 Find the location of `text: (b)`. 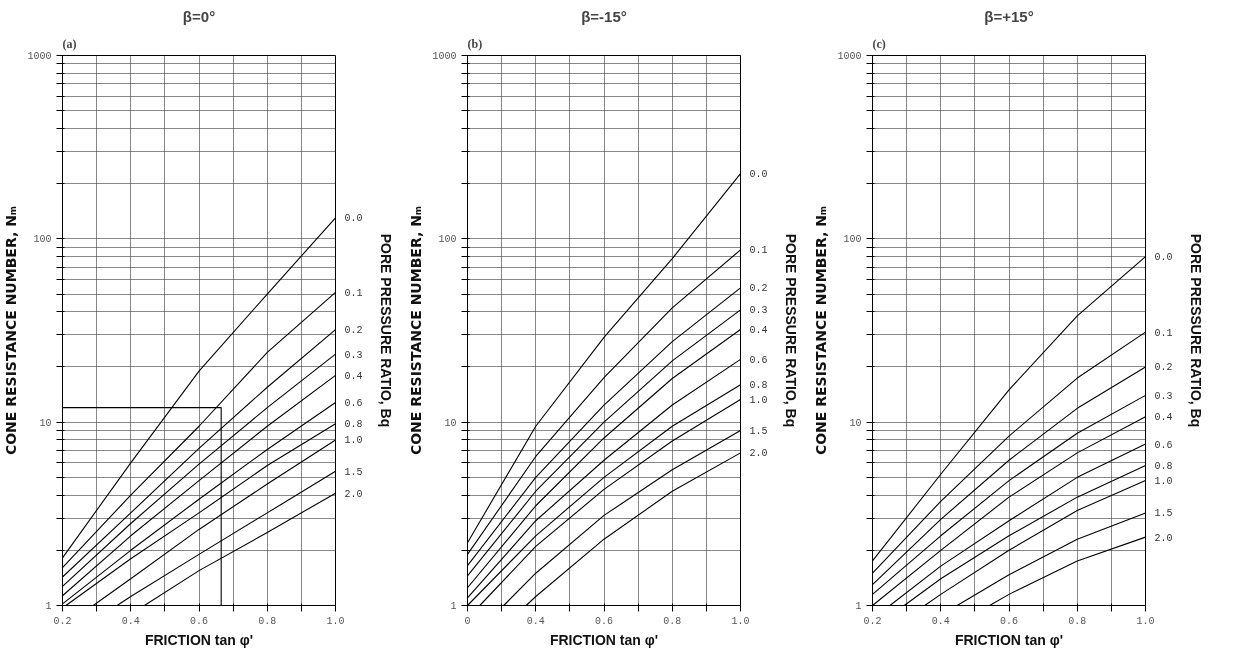

text: (b) is located at coordinates (475, 43).